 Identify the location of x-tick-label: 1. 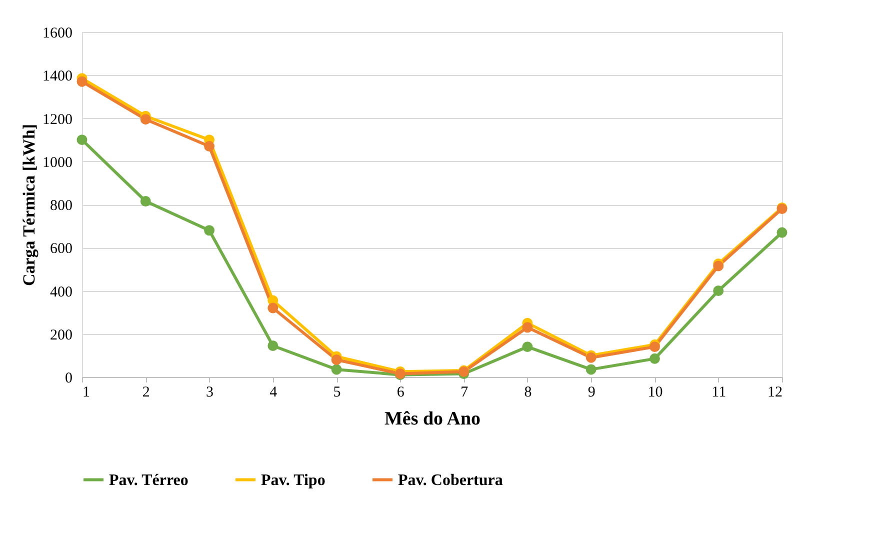
(86, 392).